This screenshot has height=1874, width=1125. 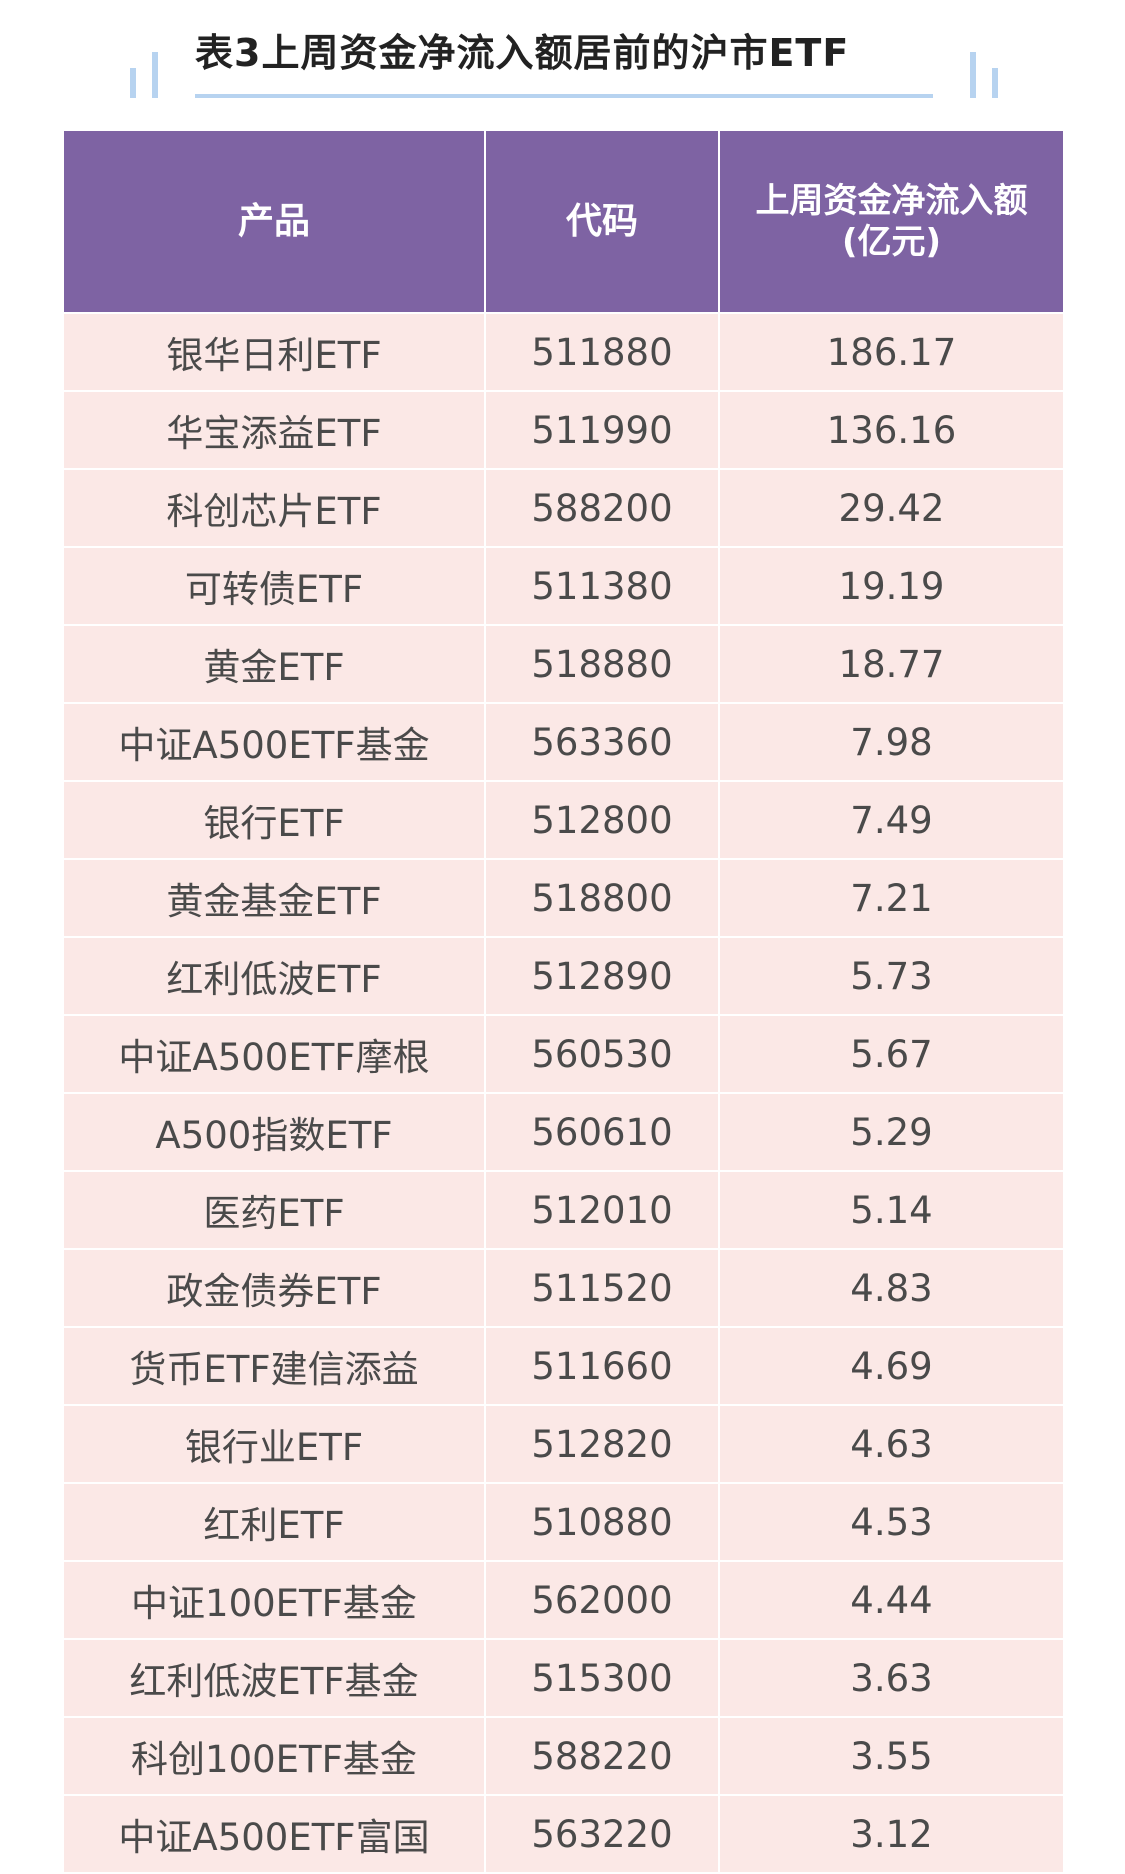 I want to click on cell-net-inflow: 7.98, so click(x=891, y=742).